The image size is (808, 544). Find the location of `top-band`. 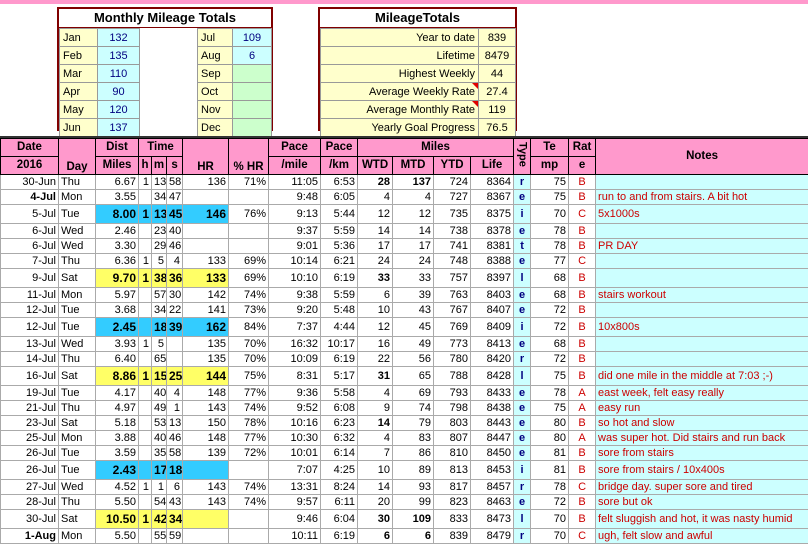

top-band is located at coordinates (404, 2).